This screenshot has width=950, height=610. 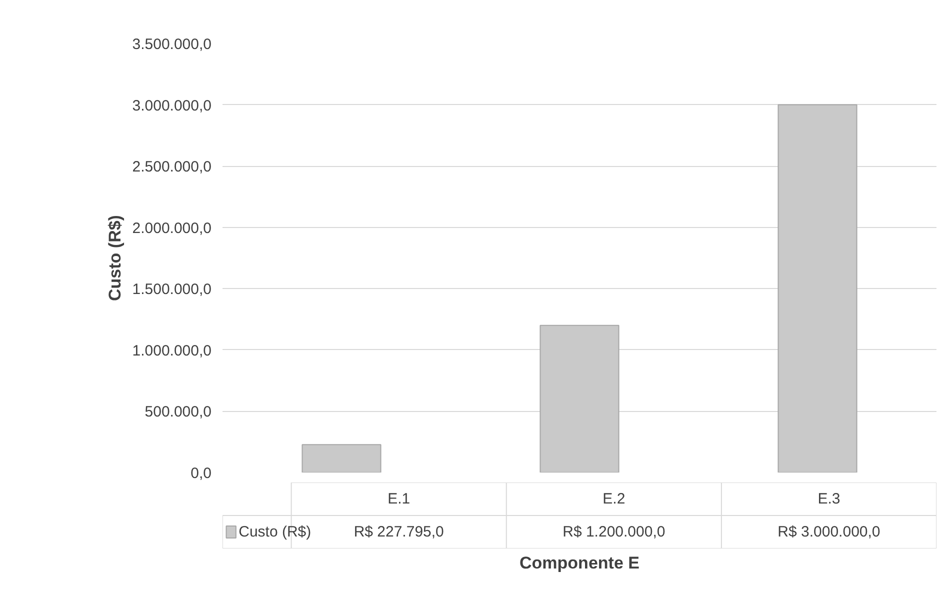 What do you see at coordinates (829, 499) in the screenshot?
I see `x-tick-label: E.3` at bounding box center [829, 499].